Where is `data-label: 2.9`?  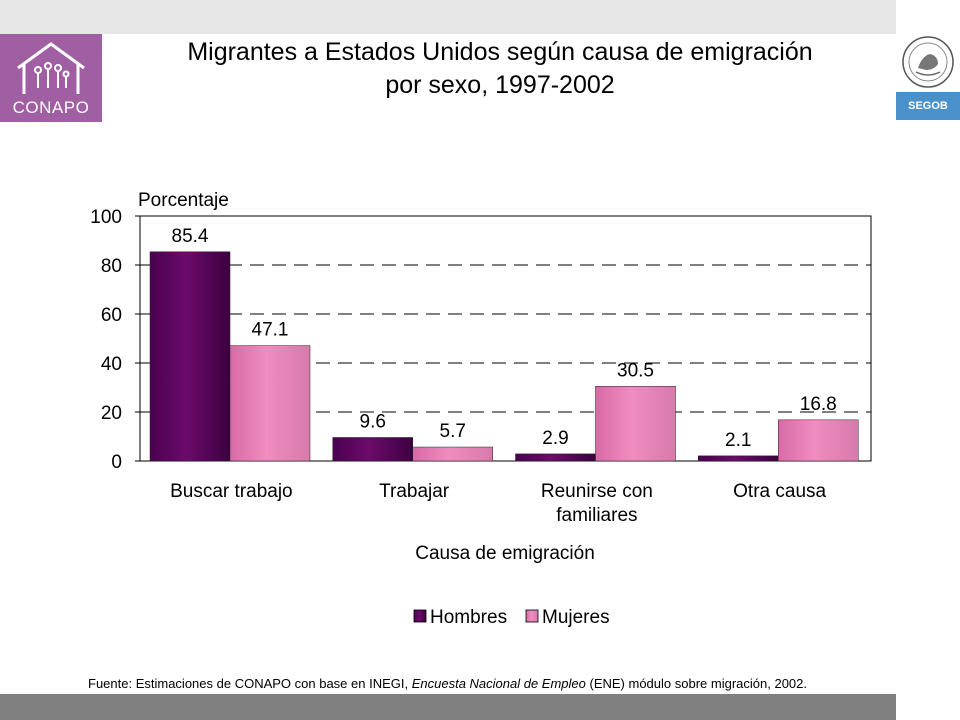
data-label: 2.9 is located at coordinates (555, 438).